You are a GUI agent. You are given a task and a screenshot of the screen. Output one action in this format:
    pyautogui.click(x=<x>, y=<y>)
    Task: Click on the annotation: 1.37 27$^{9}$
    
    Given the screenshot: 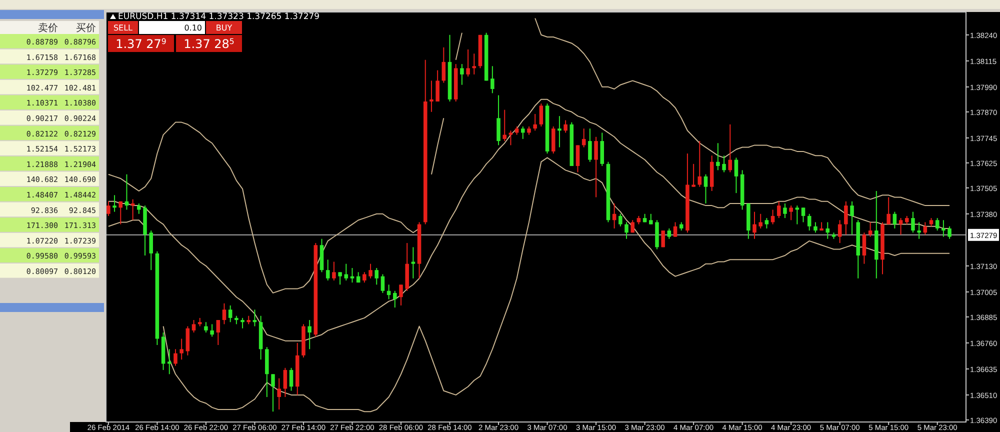 What is the action you would take?
    pyautogui.click(x=141, y=43)
    